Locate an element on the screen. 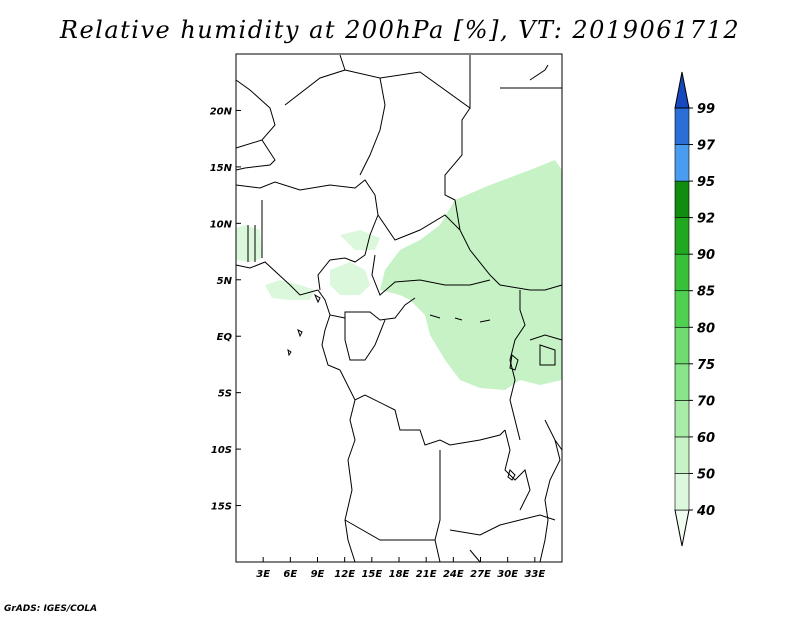 Image resolution: width=800 pixels, height=618 pixels. humidity-region-north-strip is located at coordinates (360, 240).